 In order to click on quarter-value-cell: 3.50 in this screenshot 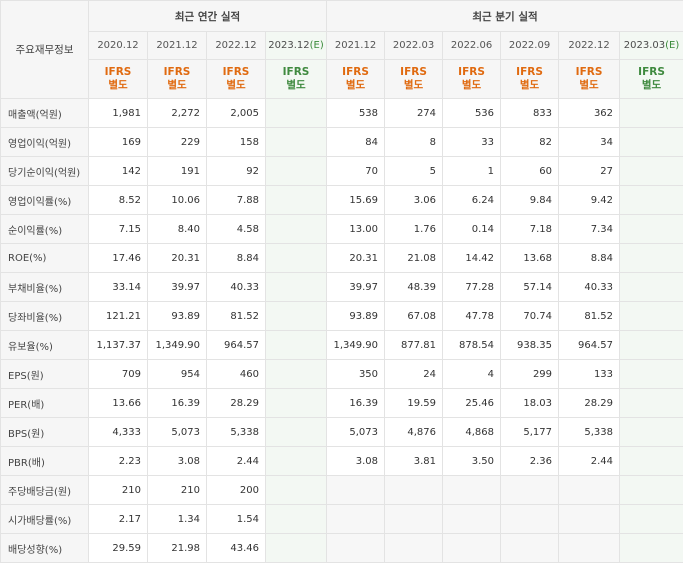, I will do `click(472, 461)`.